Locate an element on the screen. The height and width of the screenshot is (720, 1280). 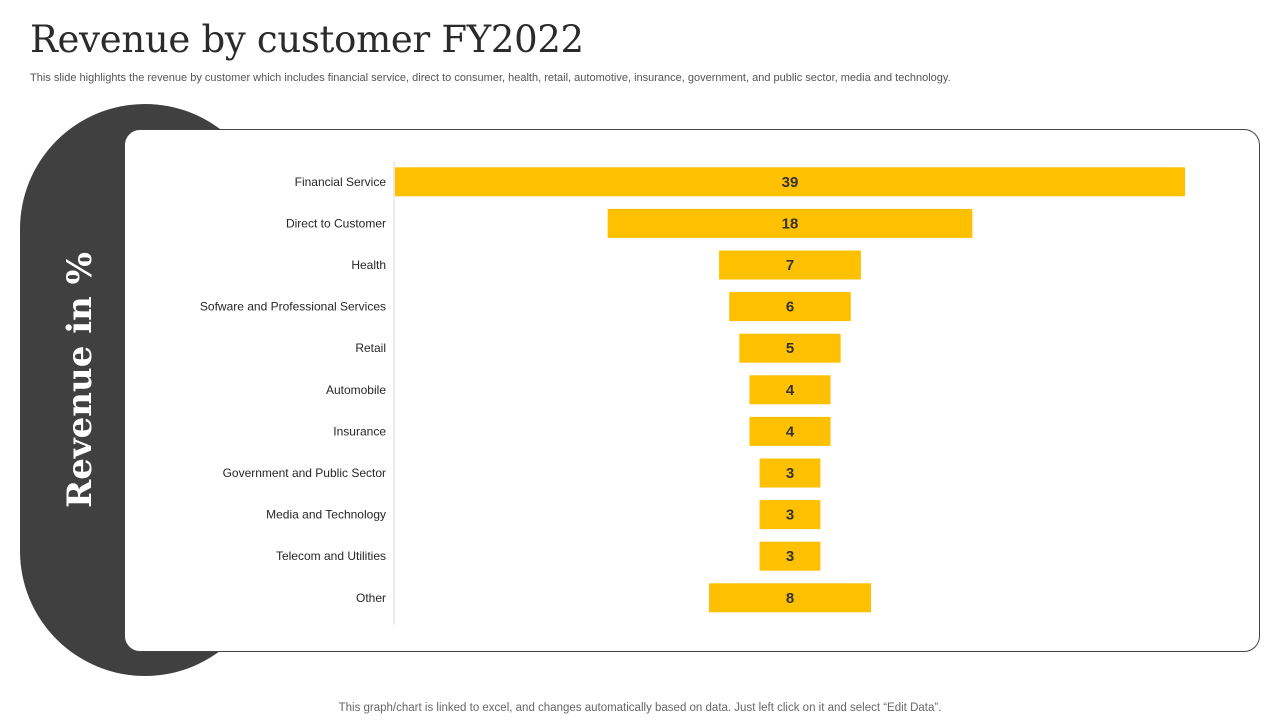
data-label: 5 is located at coordinates (790, 348).